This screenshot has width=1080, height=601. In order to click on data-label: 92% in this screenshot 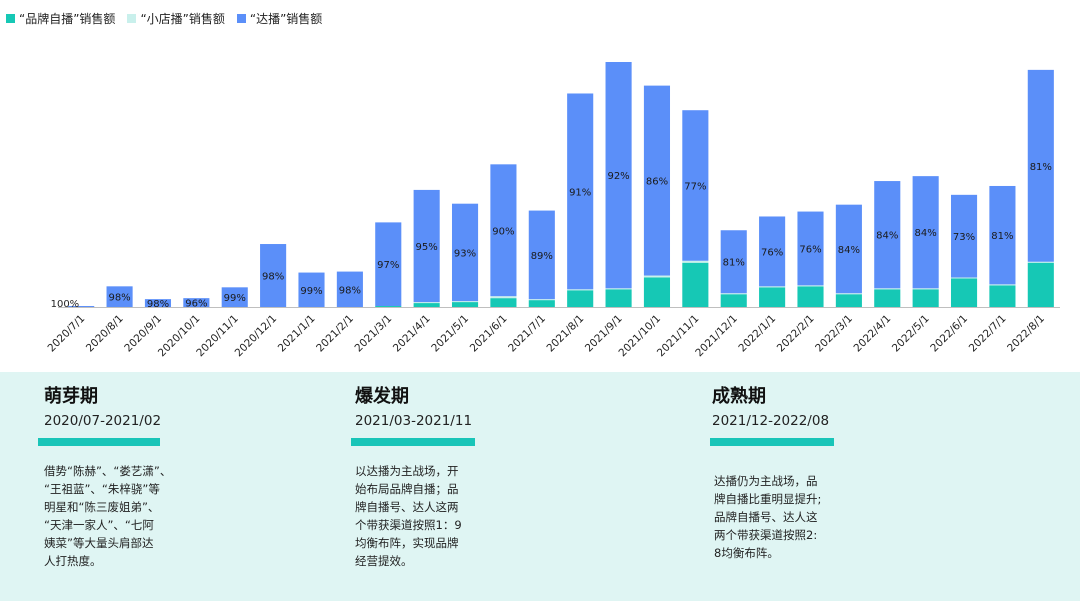, I will do `click(618, 176)`.